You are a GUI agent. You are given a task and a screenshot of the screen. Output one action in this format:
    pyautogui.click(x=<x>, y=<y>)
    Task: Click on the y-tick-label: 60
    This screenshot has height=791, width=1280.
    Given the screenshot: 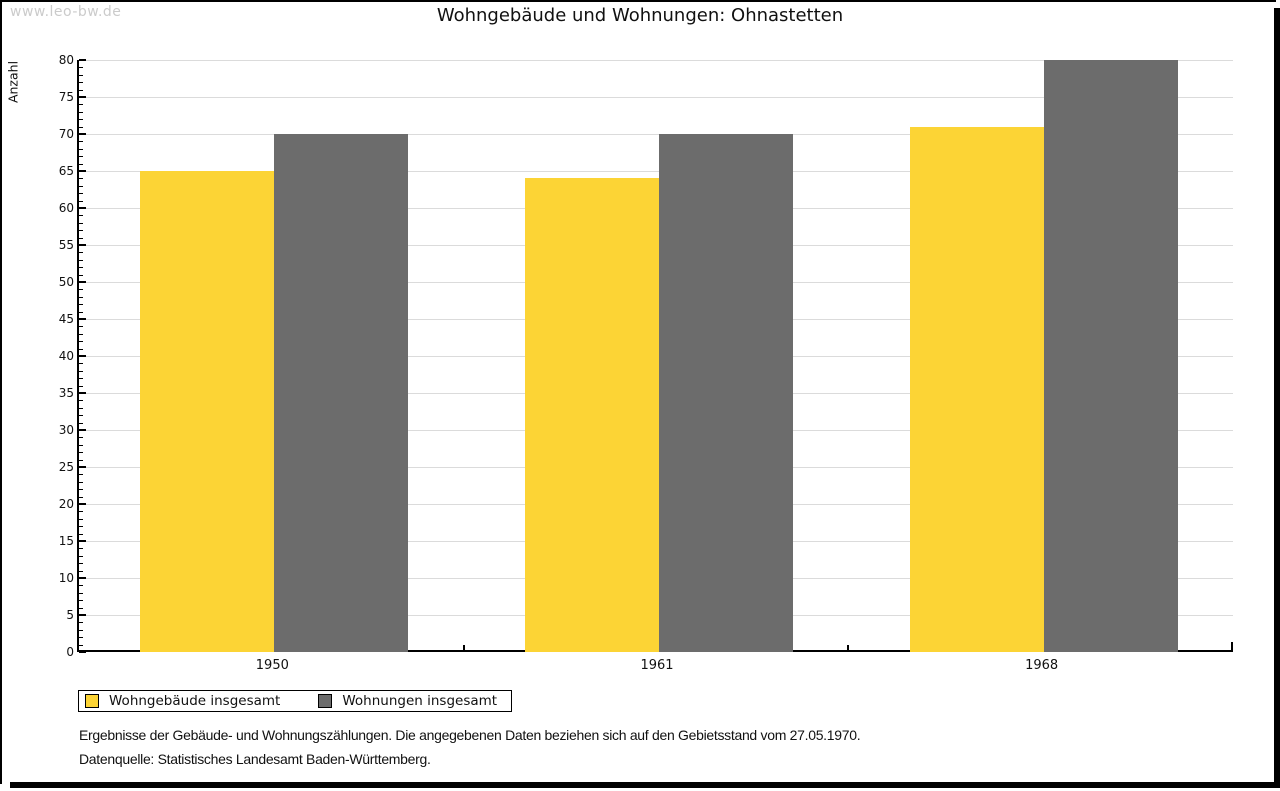 What is the action you would take?
    pyautogui.click(x=66, y=208)
    